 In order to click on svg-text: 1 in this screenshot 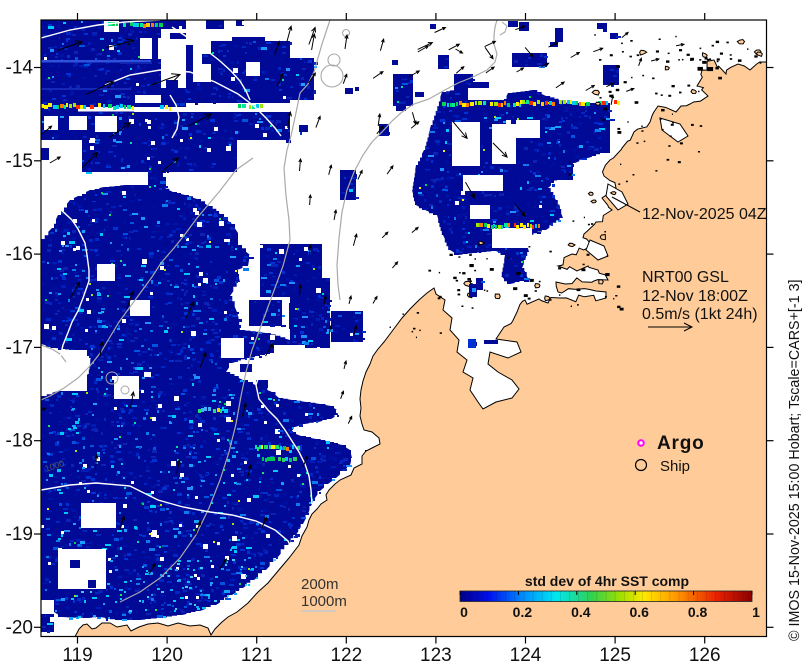, I will do `click(756, 612)`.